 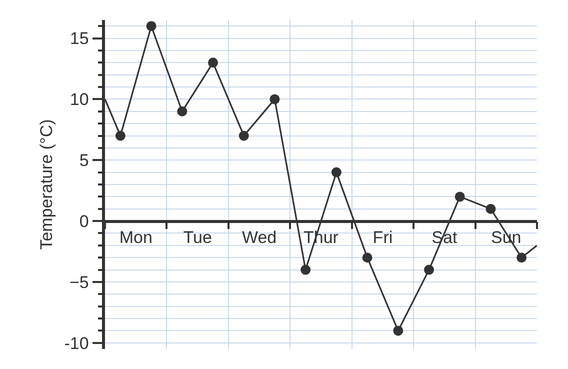 What do you see at coordinates (79, 38) in the screenshot?
I see `y-tick-label: 15` at bounding box center [79, 38].